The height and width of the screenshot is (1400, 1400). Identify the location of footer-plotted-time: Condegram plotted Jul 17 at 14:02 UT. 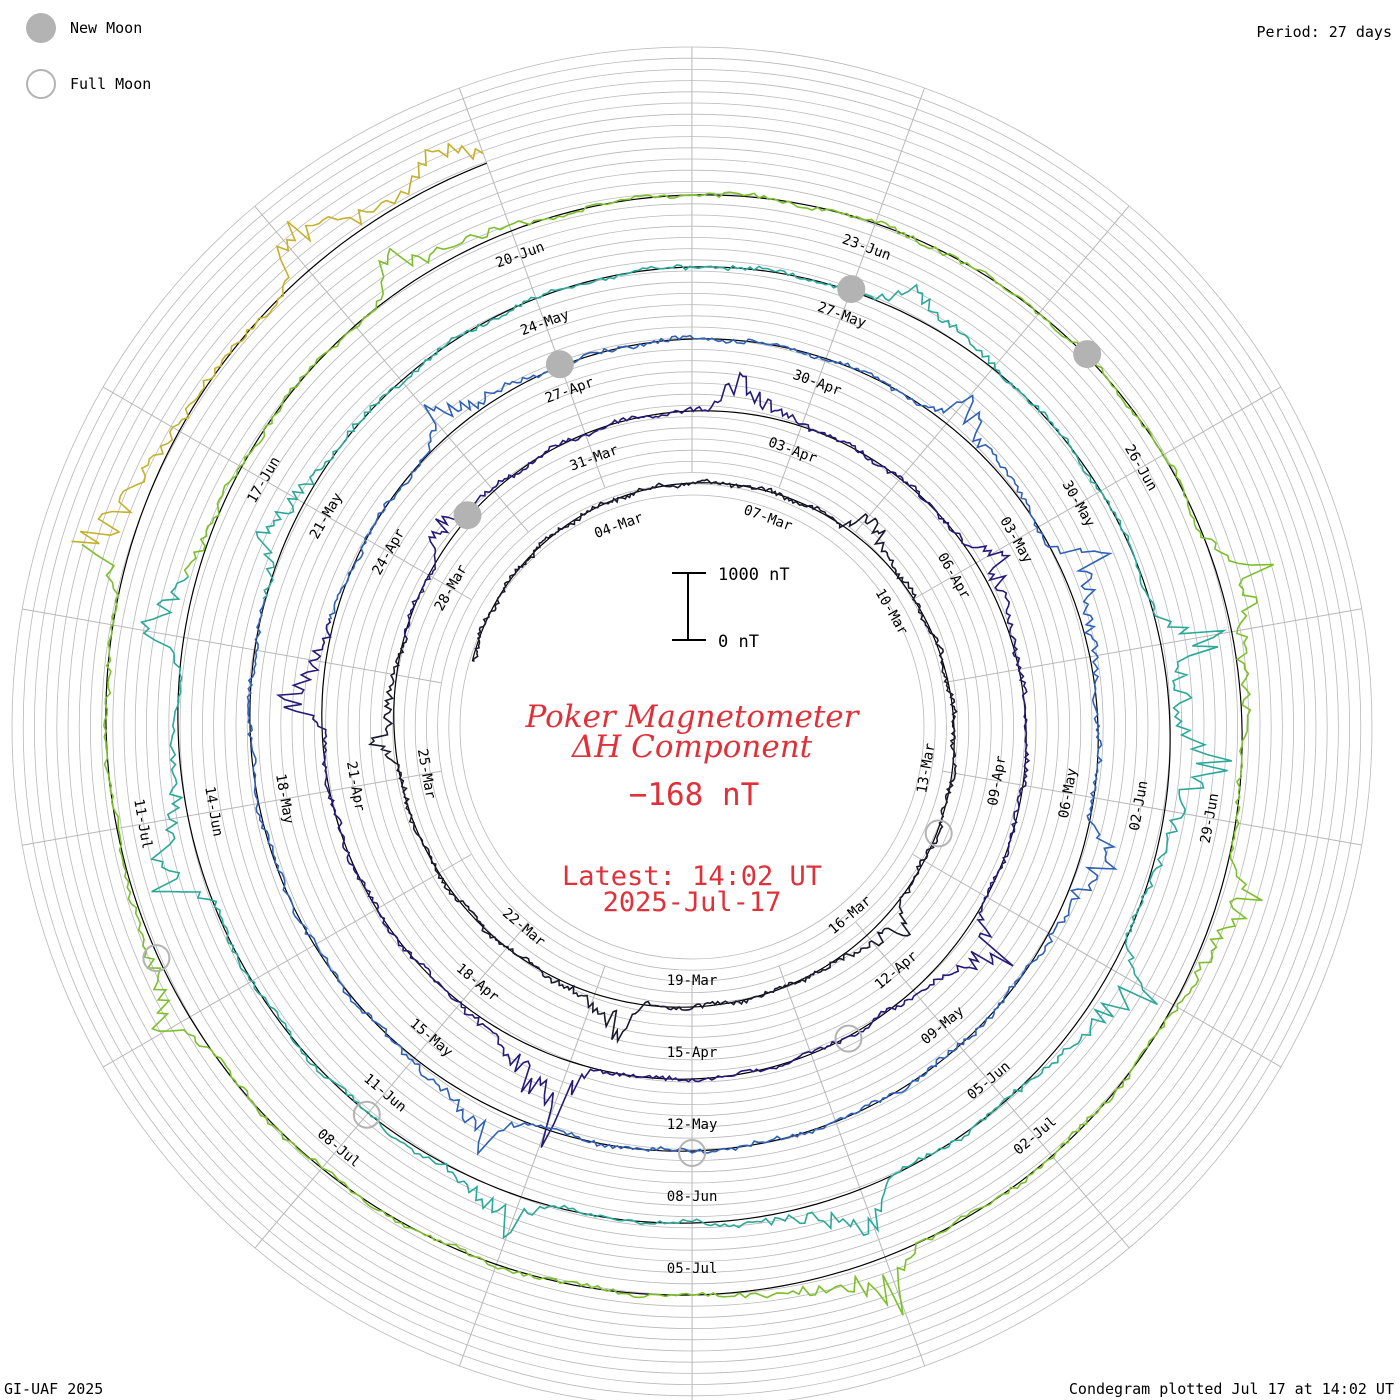
(1231, 1389).